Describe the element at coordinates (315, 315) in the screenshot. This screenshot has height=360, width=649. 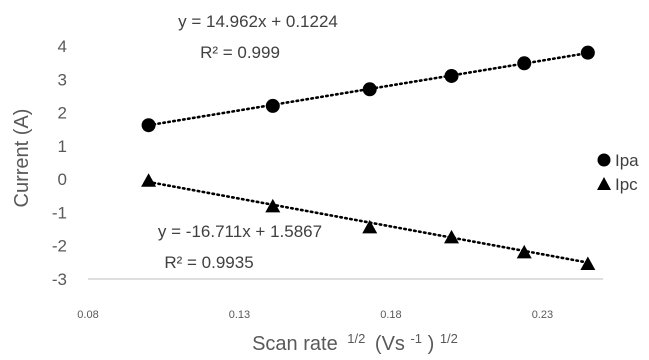
I see `x-tick-labels: 0.08 0.13 0.18 0.23` at that location.